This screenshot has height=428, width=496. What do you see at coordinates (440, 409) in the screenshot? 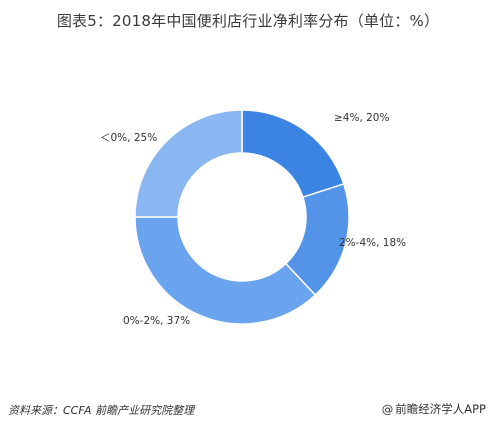
I see `brand-name: 前瞻经济学人APP` at bounding box center [440, 409].